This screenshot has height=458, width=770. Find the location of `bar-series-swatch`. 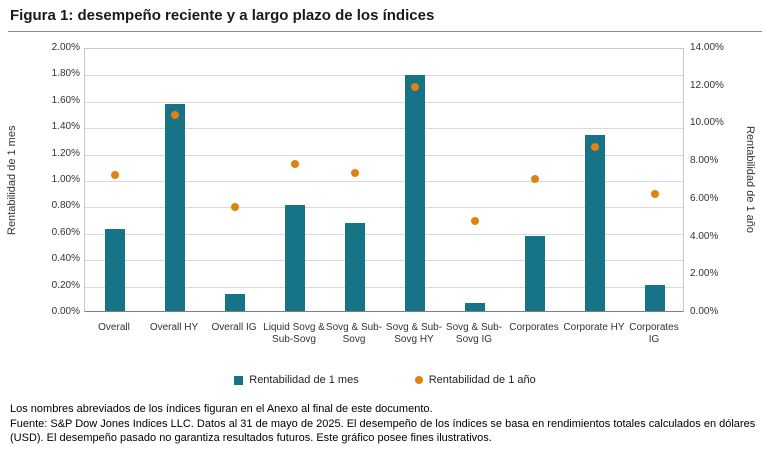

bar-series-swatch is located at coordinates (239, 380).